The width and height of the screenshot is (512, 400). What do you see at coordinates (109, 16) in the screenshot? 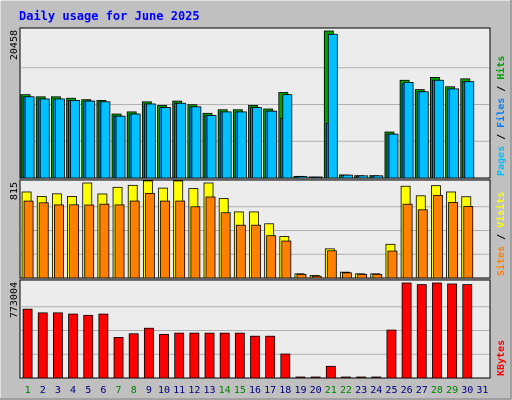
I see `chart-title: Daily usage for June 2025` at bounding box center [109, 16].